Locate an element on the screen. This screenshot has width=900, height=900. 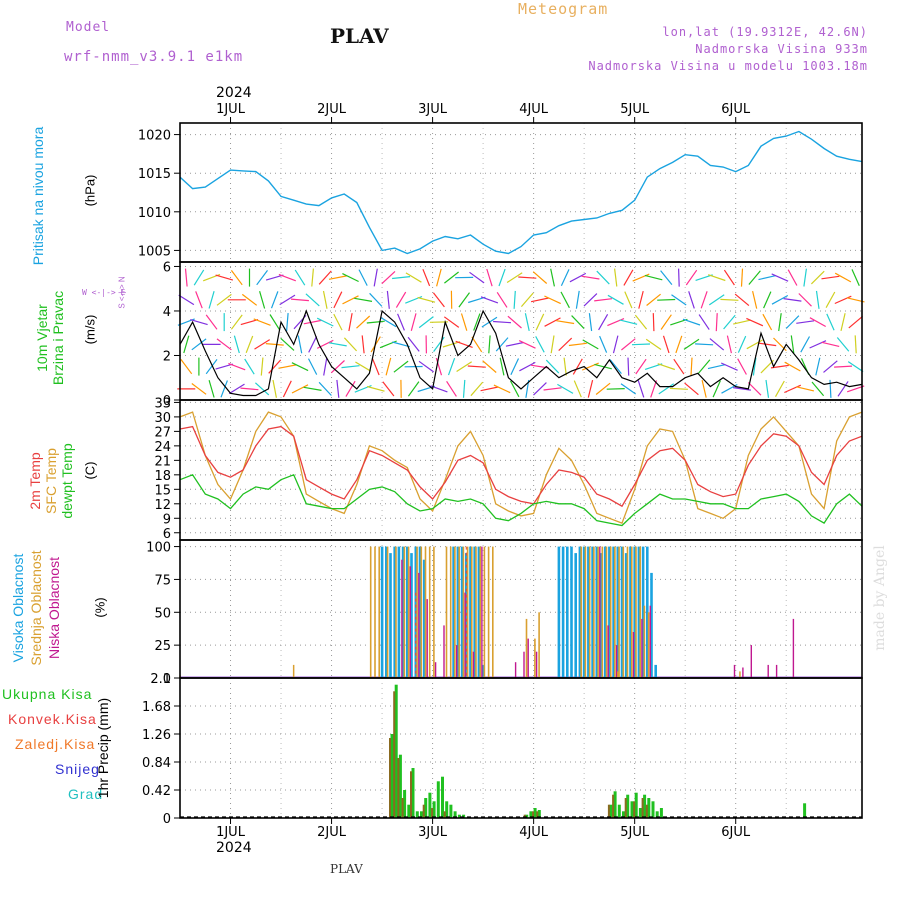
elevation-label: Nadmorska Visina 933m is located at coordinates (781, 49).